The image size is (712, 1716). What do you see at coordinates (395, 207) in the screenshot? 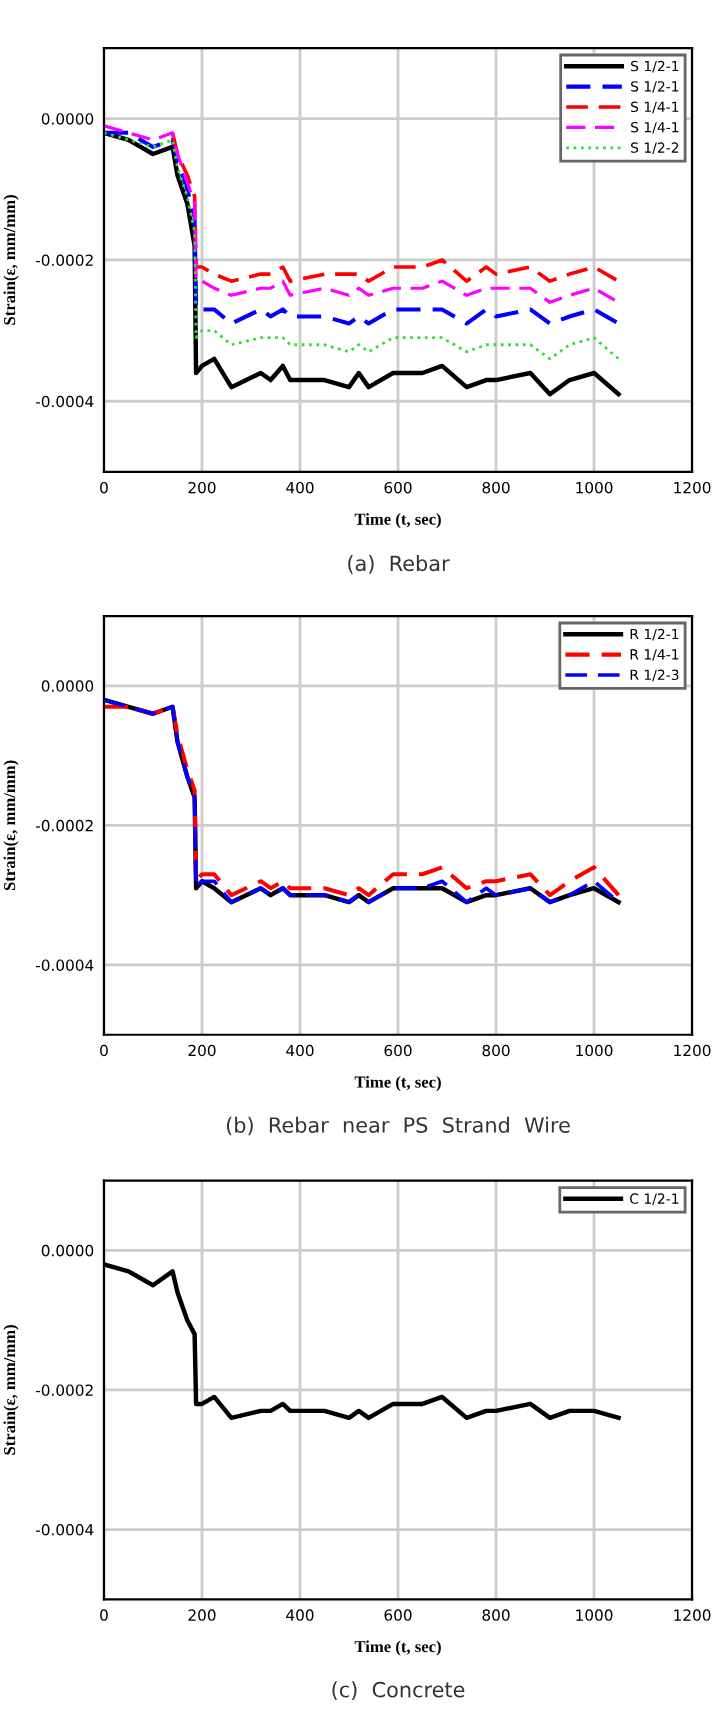
I see `line-series` at bounding box center [395, 207].